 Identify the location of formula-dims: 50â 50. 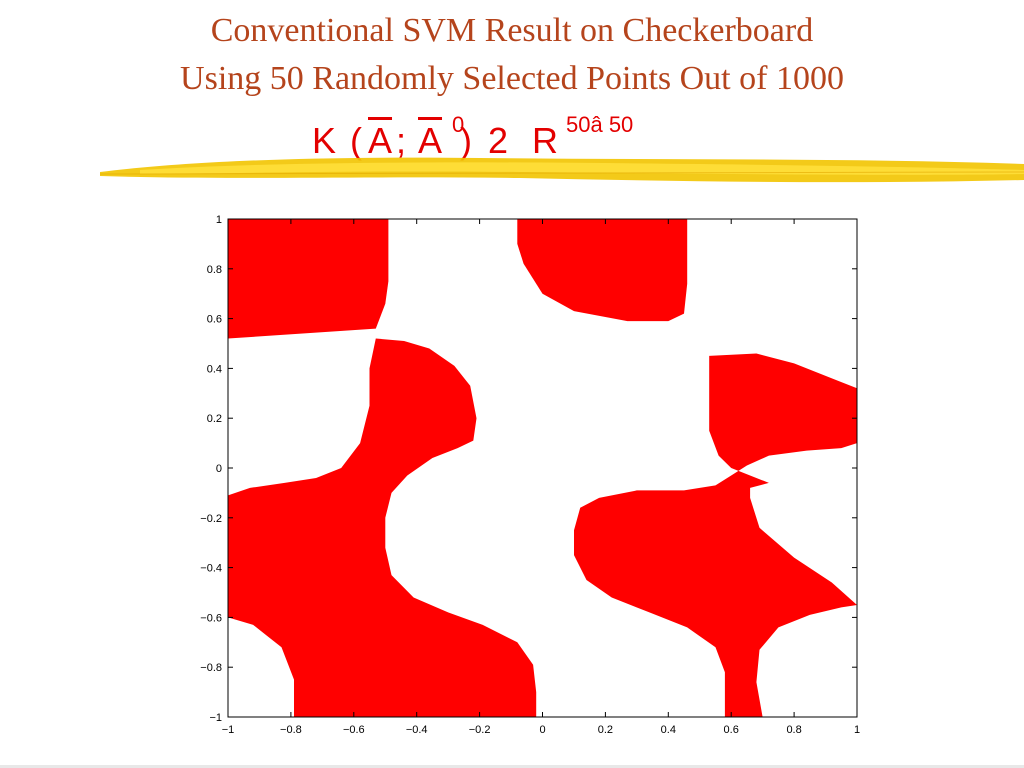
(600, 124).